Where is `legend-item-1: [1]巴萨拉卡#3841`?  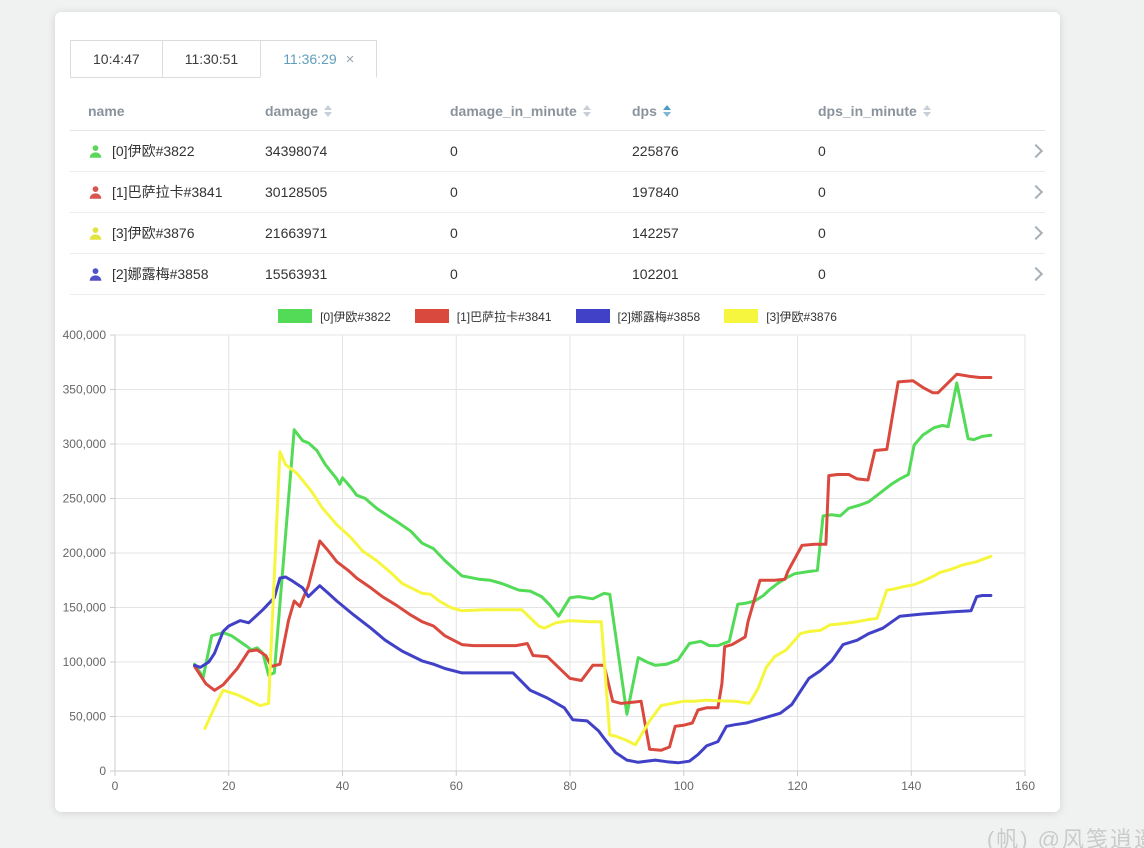 legend-item-1: [1]巴萨拉卡#3841 is located at coordinates (483, 316).